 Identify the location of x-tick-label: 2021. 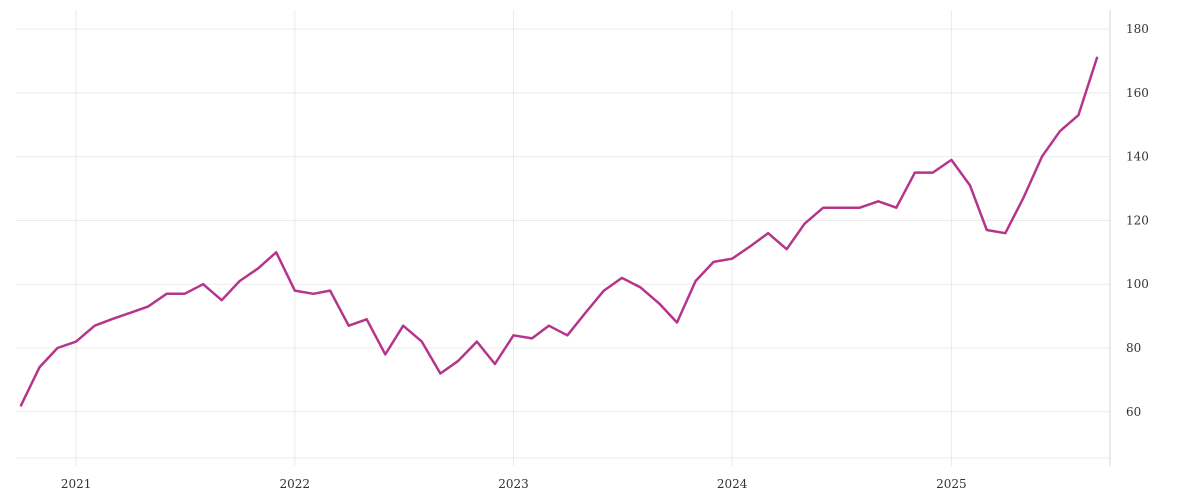
(76, 484).